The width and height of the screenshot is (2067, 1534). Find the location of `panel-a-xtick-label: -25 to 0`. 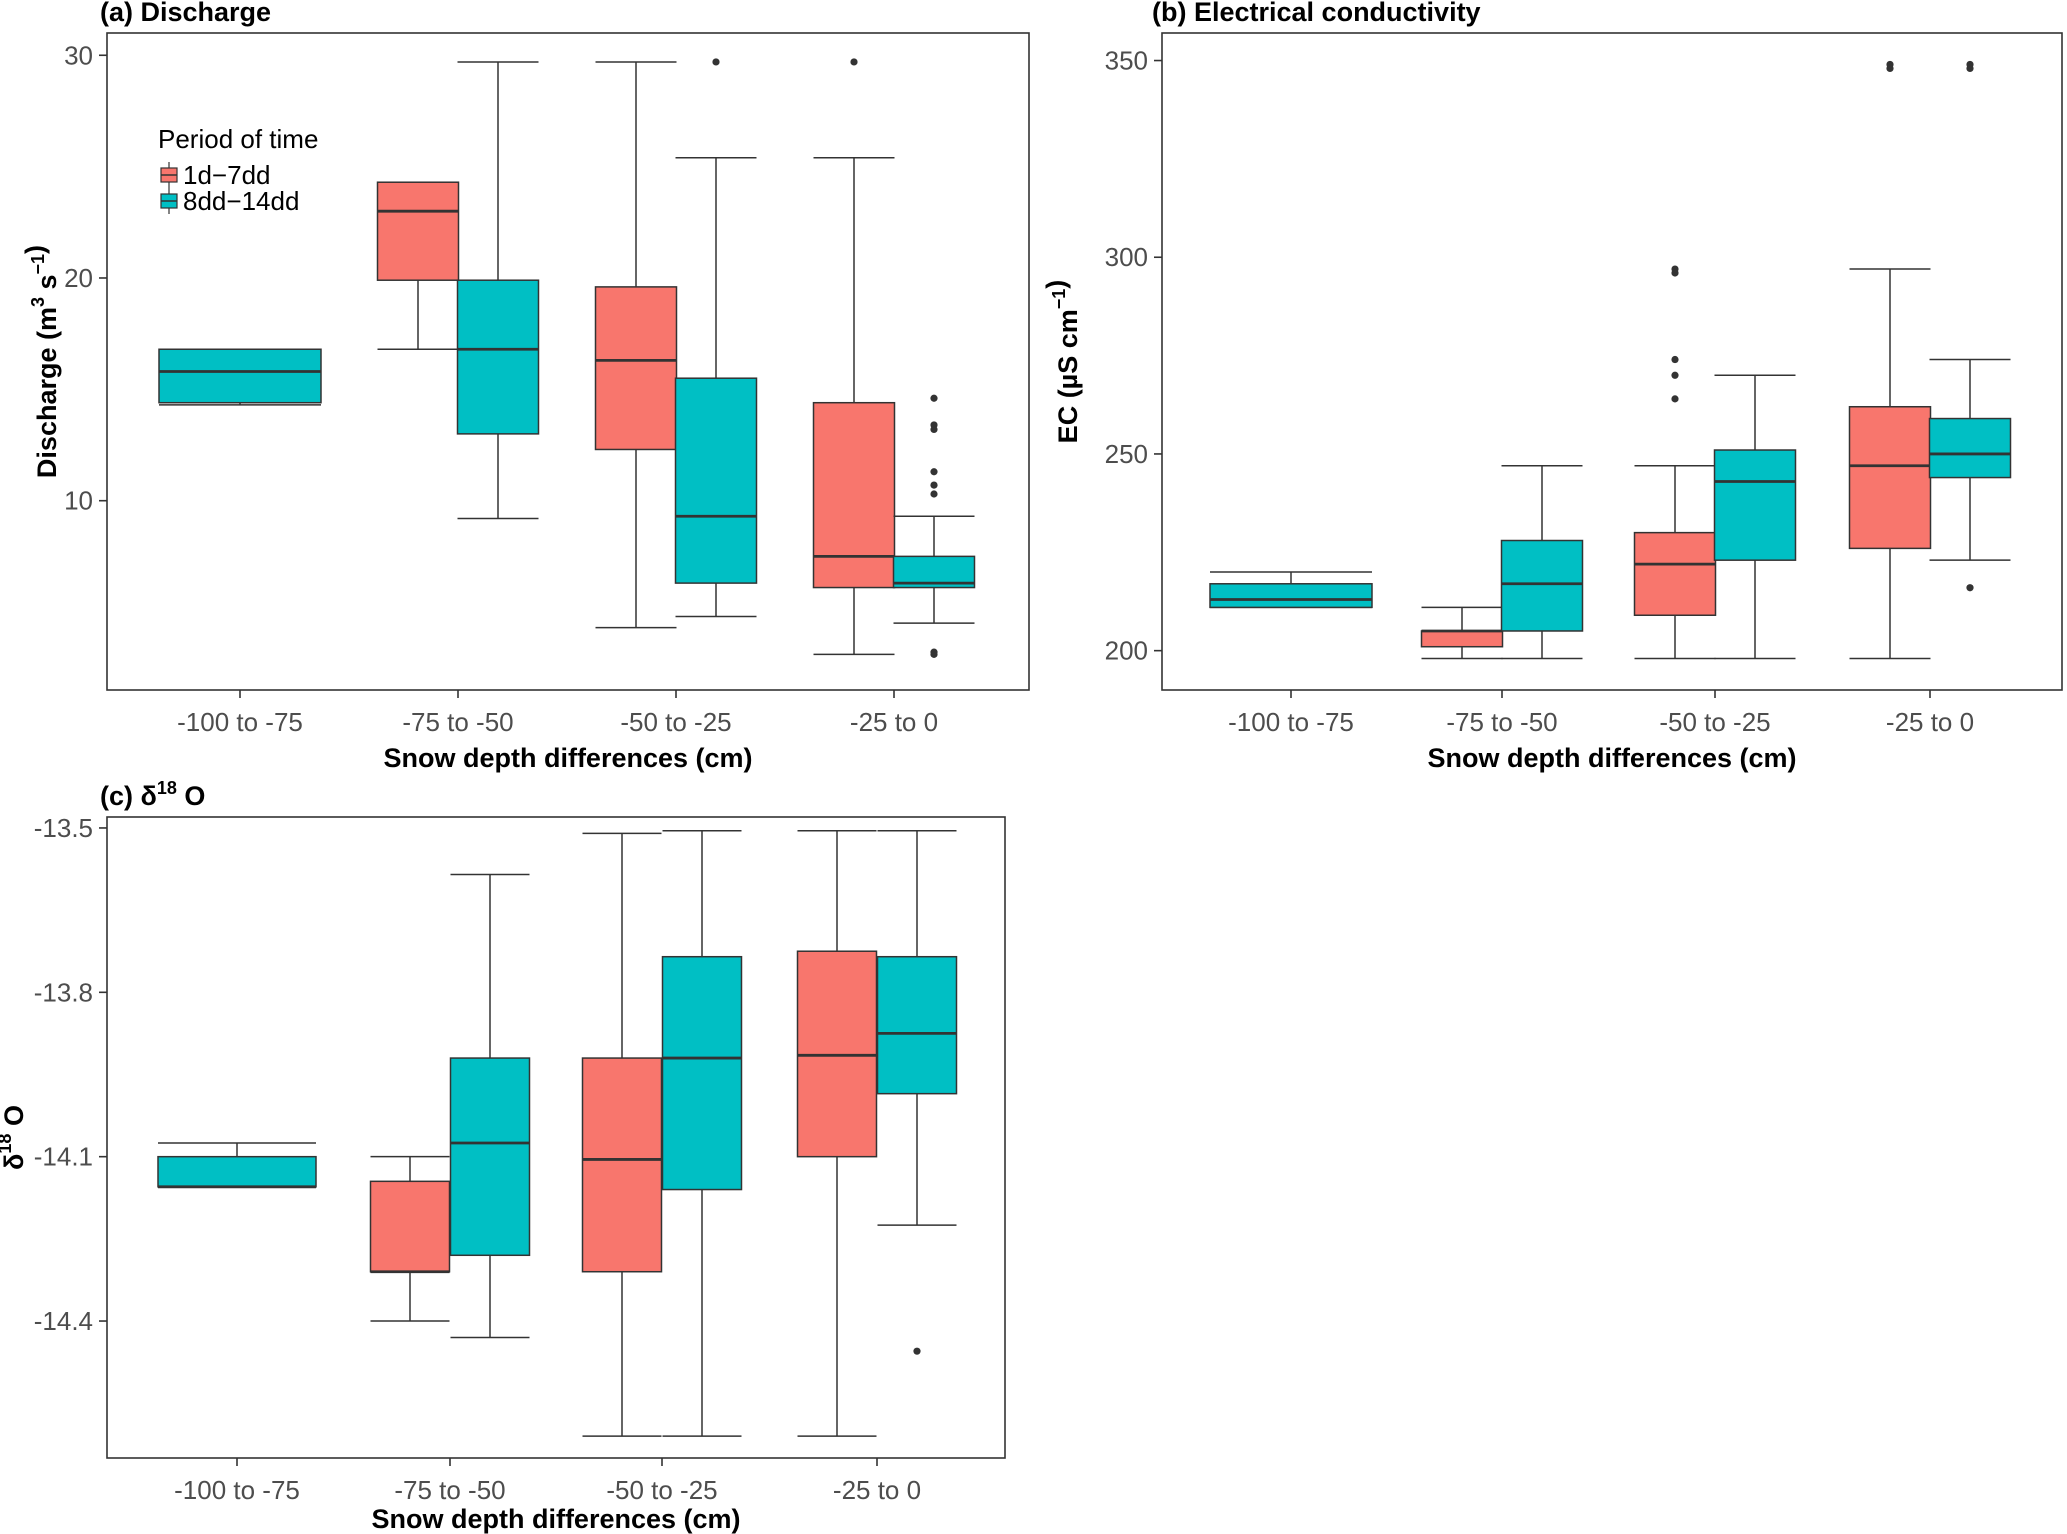

panel-a-xtick-label: -25 to 0 is located at coordinates (894, 722).